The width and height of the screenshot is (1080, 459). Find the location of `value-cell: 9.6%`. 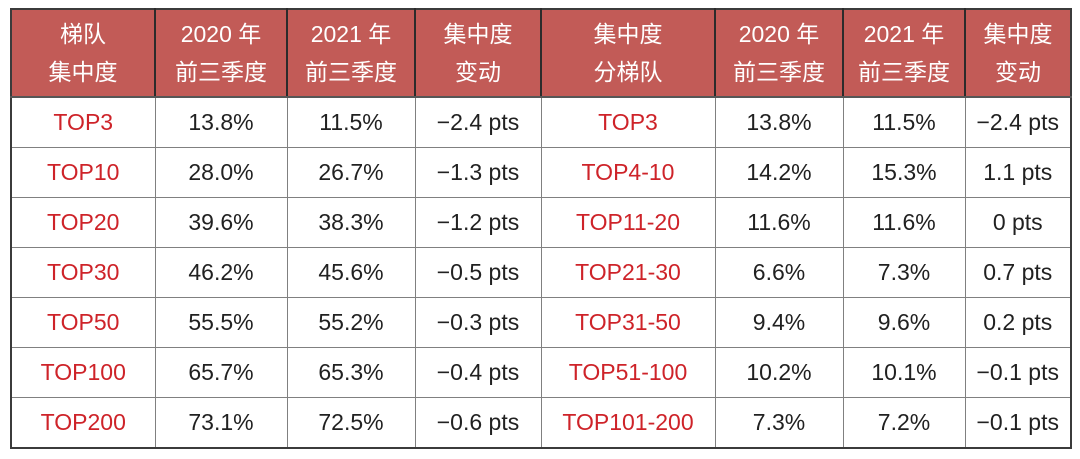

value-cell: 9.6% is located at coordinates (904, 322).